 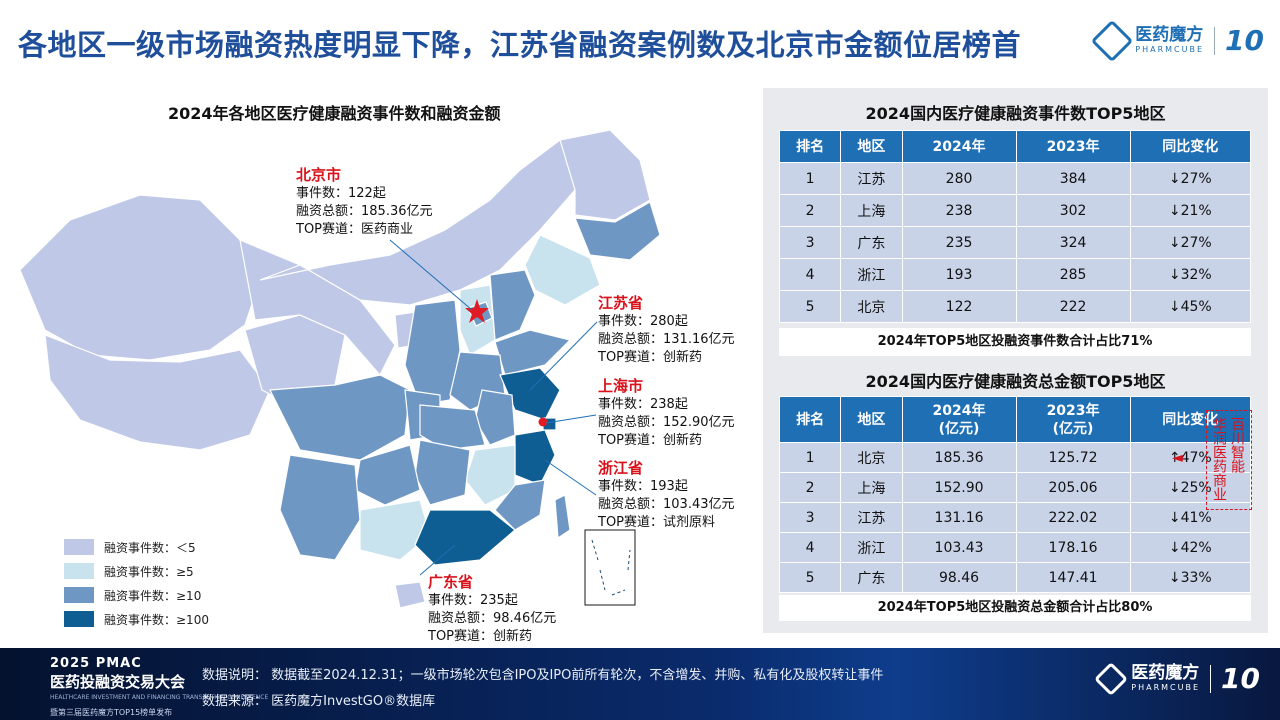 I want to click on table-cell: 江苏, so click(x=871, y=178).